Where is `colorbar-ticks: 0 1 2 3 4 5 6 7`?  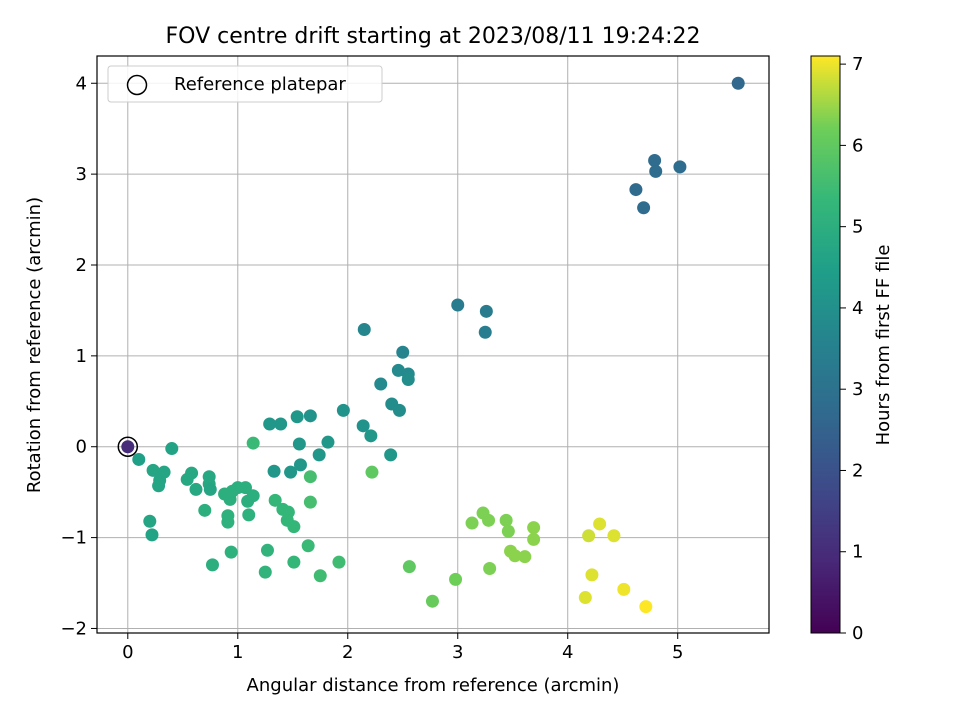 colorbar-ticks: 0 1 2 3 4 5 6 7 is located at coordinates (851, 349).